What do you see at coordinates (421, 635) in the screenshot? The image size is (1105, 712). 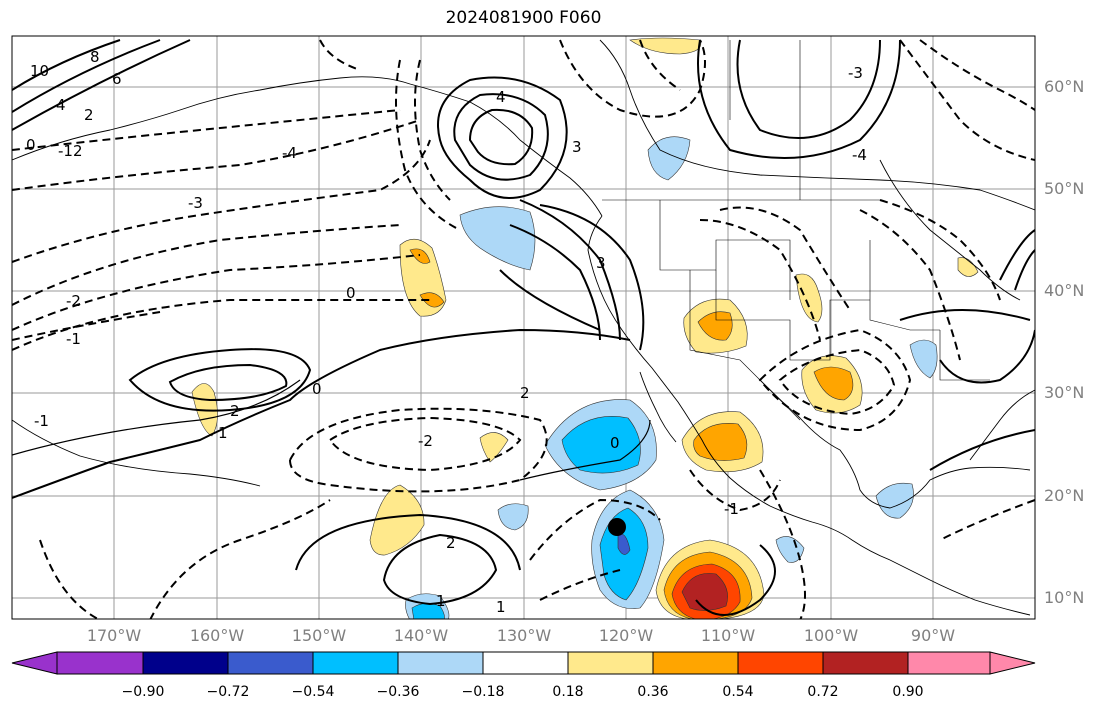 I see `longitude-label: 140°W` at bounding box center [421, 635].